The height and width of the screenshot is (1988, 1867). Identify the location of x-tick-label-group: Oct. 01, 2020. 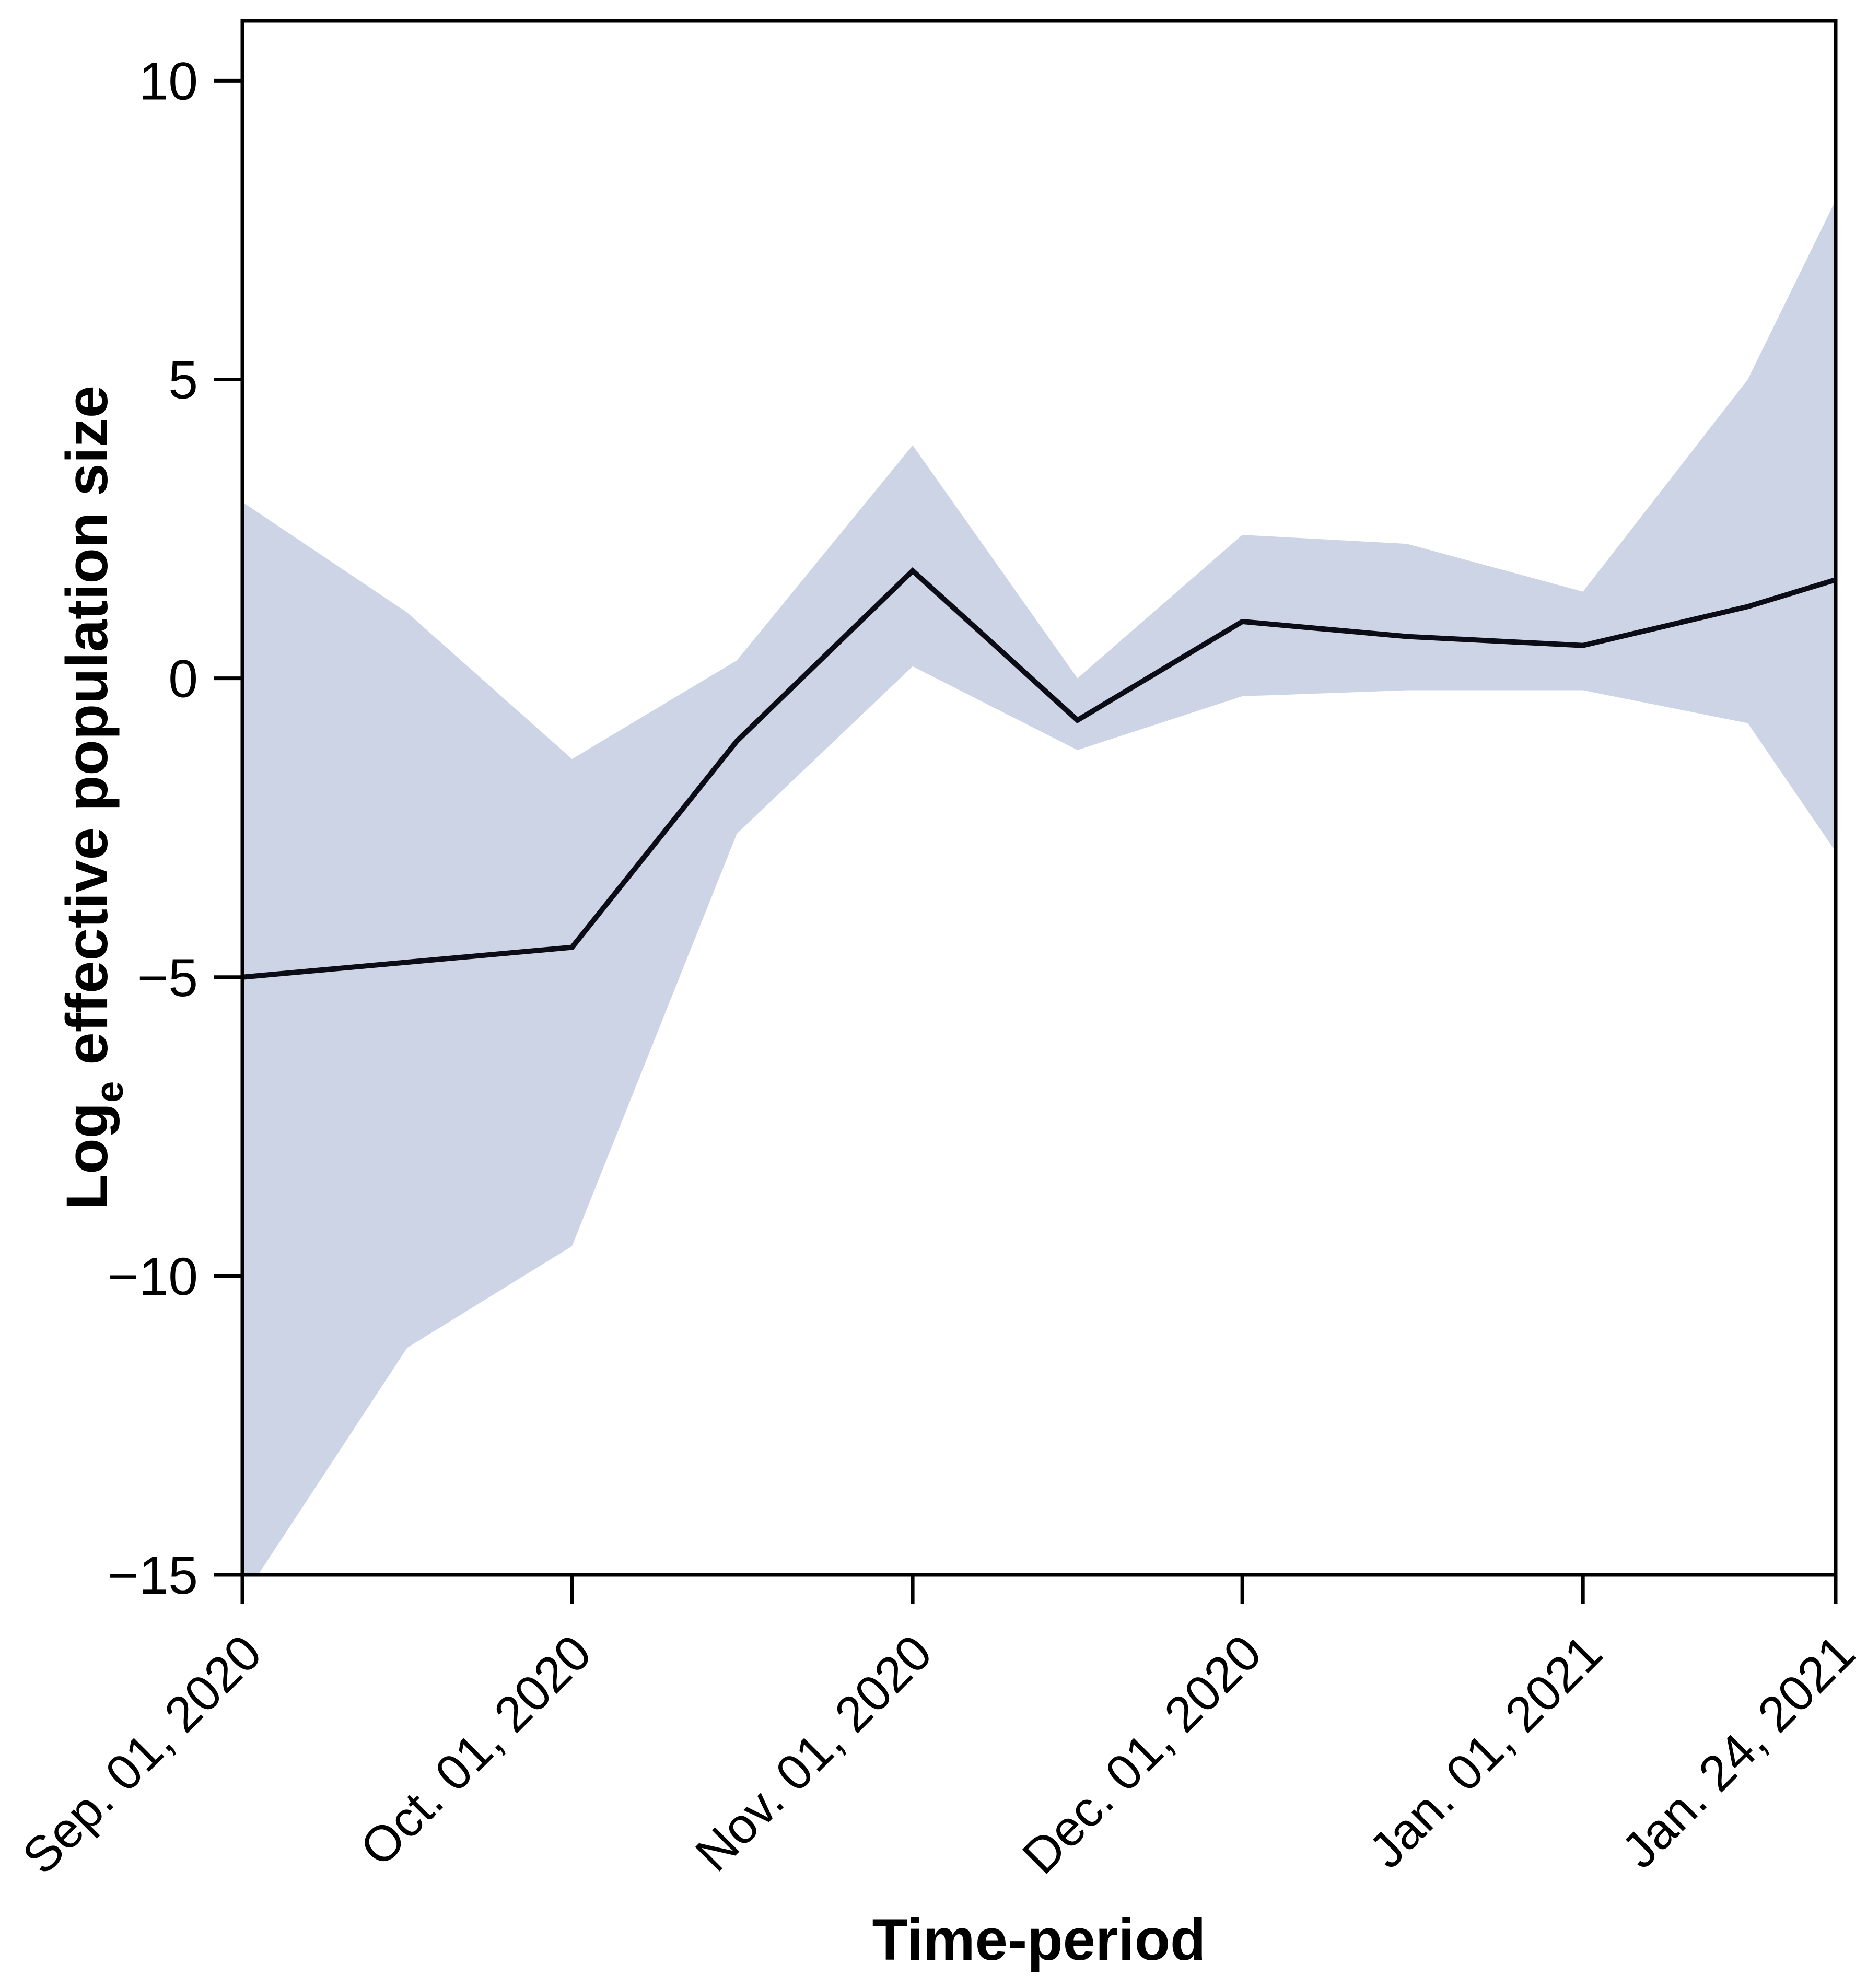
(476, 1750).